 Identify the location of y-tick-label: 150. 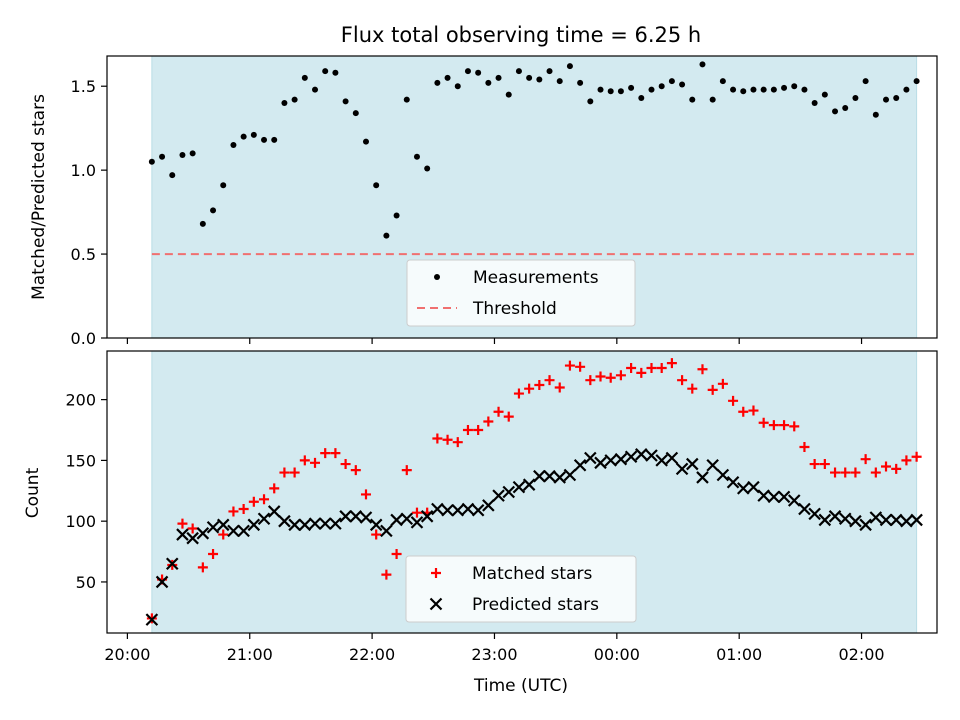
(80, 460).